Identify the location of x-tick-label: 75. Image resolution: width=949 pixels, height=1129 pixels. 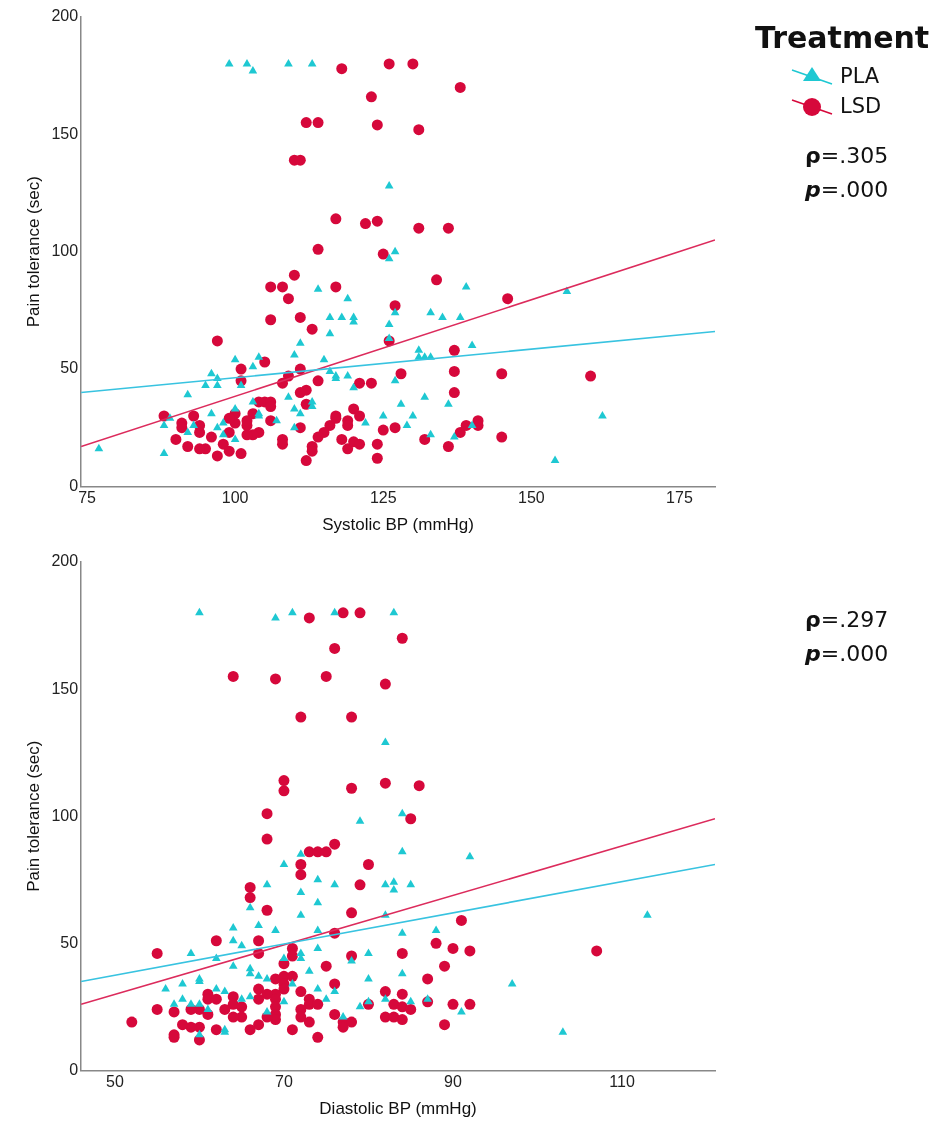
(87, 498).